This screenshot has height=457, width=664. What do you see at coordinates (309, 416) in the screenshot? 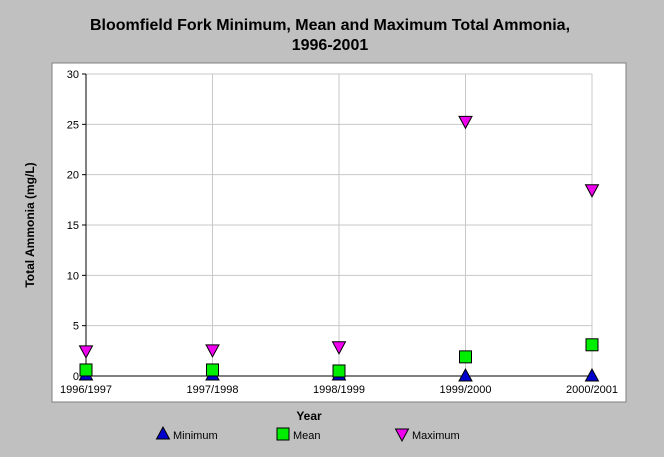
I see `x-axis-label: Year` at bounding box center [309, 416].